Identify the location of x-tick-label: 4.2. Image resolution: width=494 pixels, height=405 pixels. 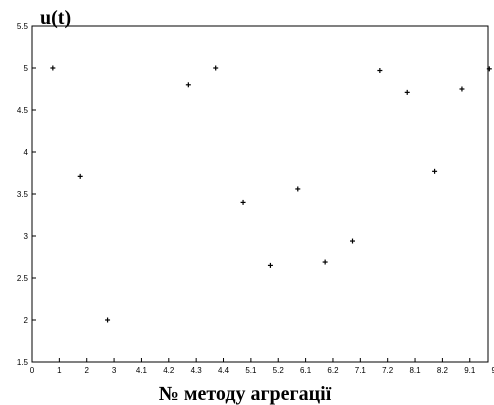
(169, 370).